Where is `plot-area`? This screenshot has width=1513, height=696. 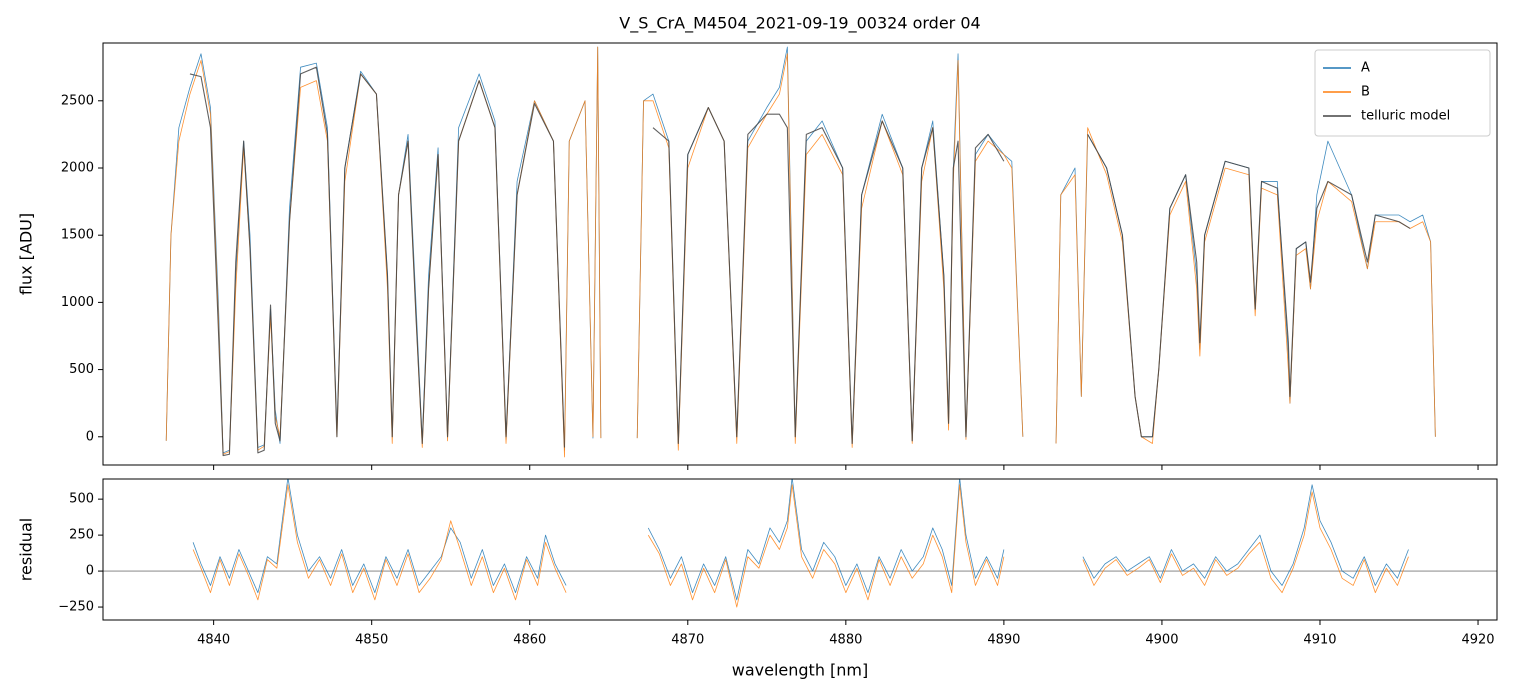 plot-area is located at coordinates (800, 543).